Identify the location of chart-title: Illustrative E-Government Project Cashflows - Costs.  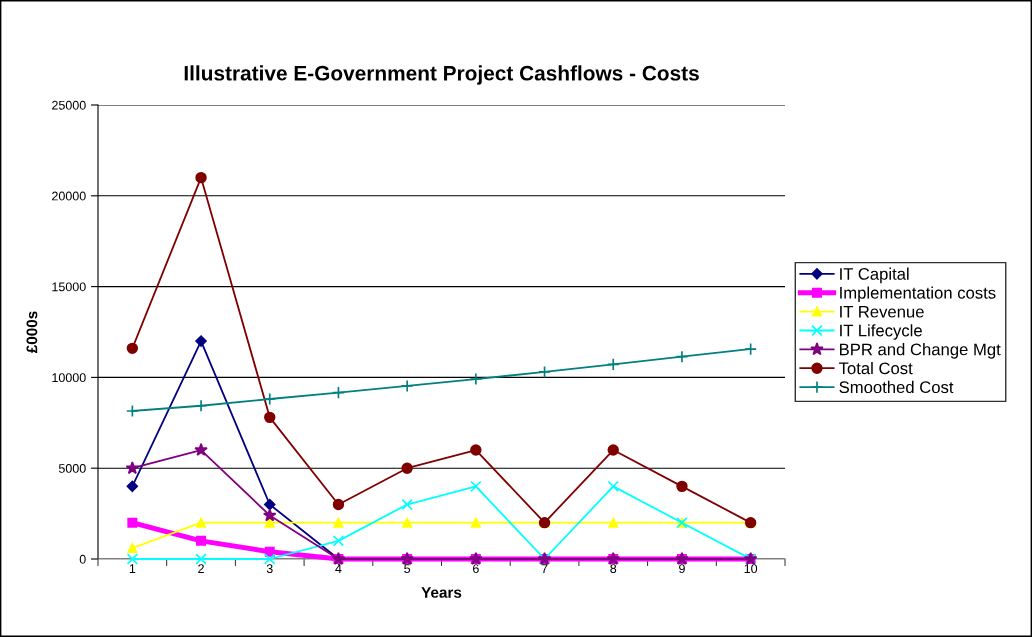
(441, 75).